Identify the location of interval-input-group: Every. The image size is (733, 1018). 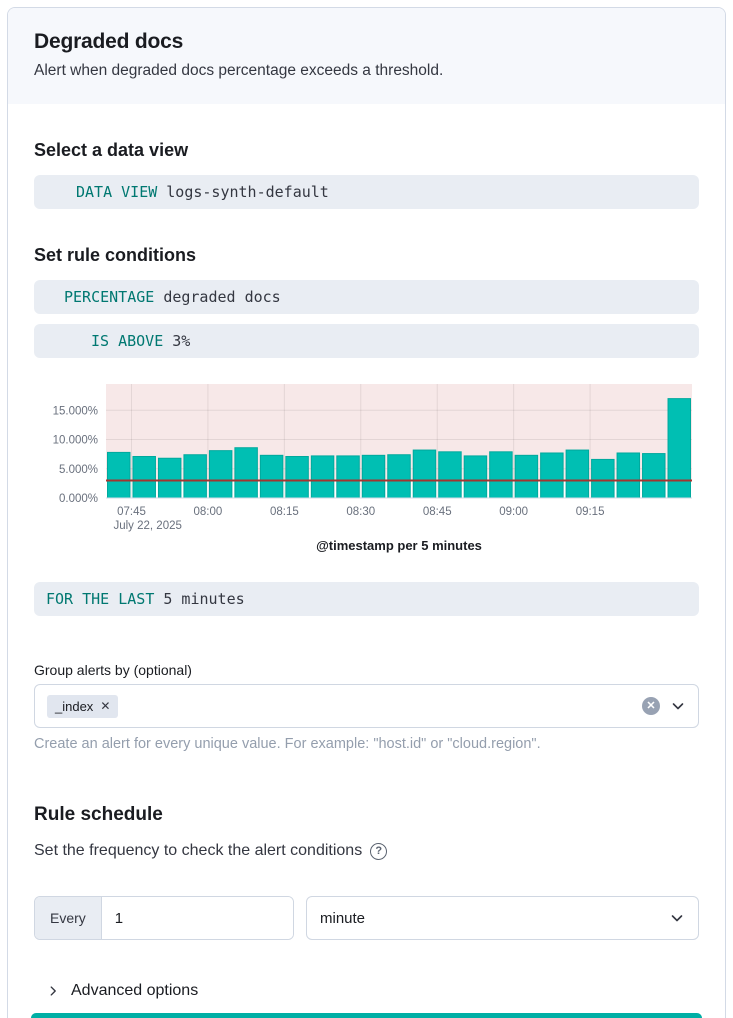
(164, 918).